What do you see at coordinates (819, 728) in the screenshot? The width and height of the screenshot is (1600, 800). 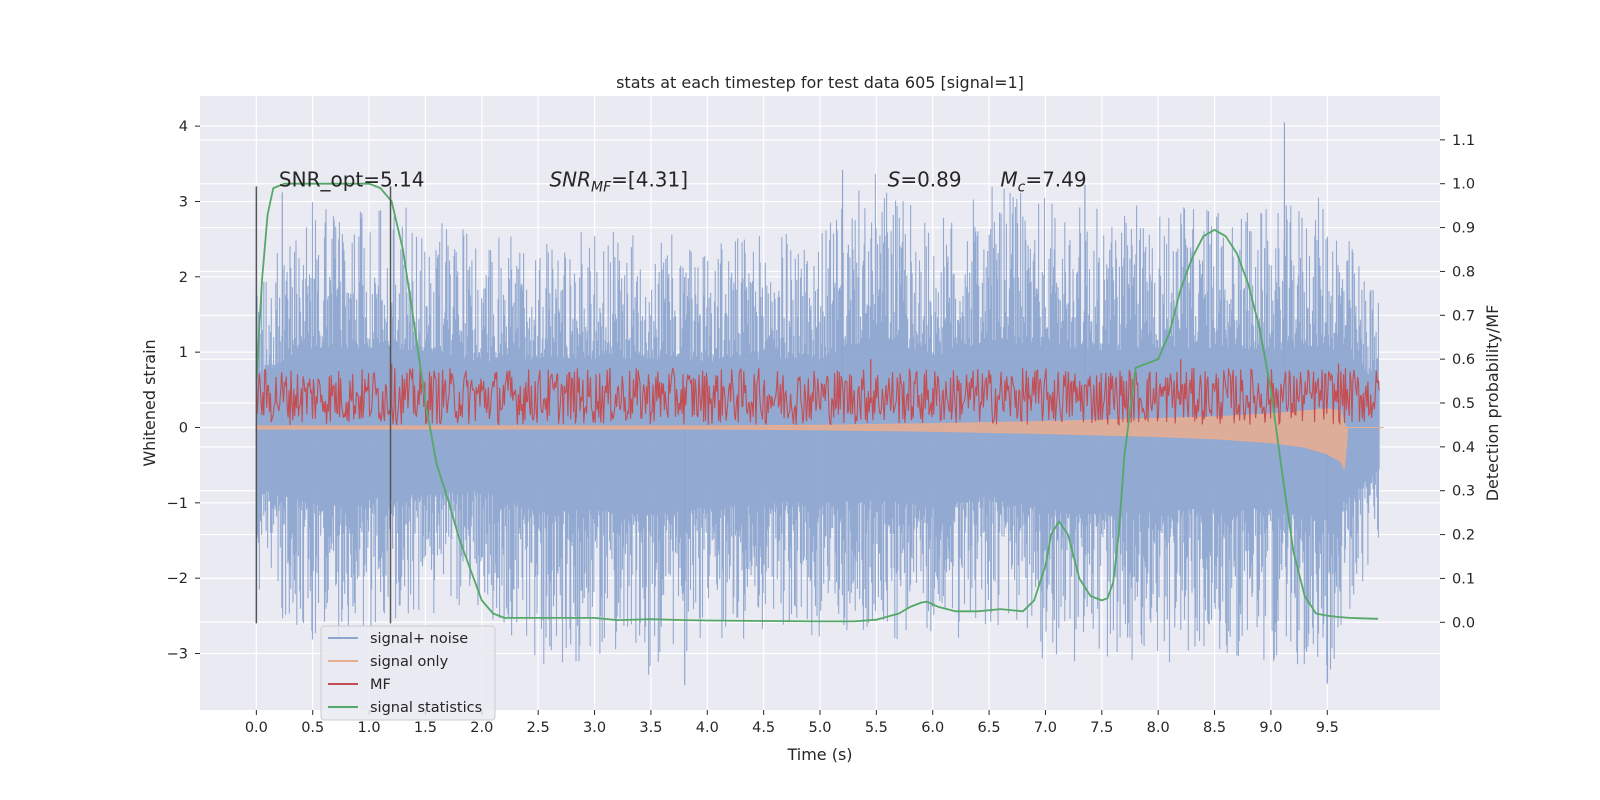 I see `x-tick-label-10: 5.0` at bounding box center [819, 728].